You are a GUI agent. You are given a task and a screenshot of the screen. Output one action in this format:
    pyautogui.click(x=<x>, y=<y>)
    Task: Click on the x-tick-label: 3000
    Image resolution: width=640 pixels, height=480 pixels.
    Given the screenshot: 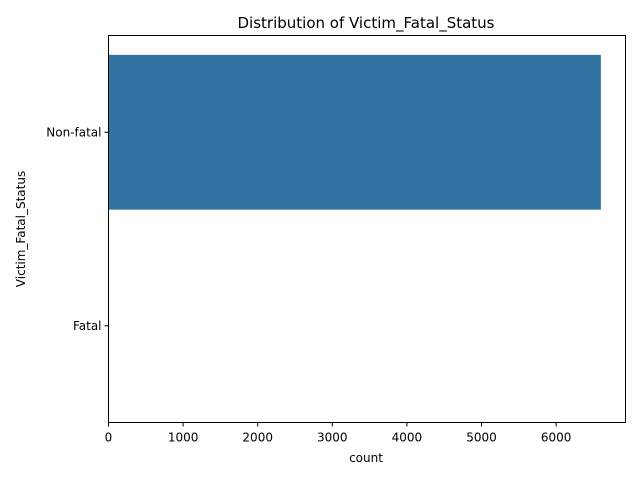 What is the action you would take?
    pyautogui.click(x=332, y=438)
    